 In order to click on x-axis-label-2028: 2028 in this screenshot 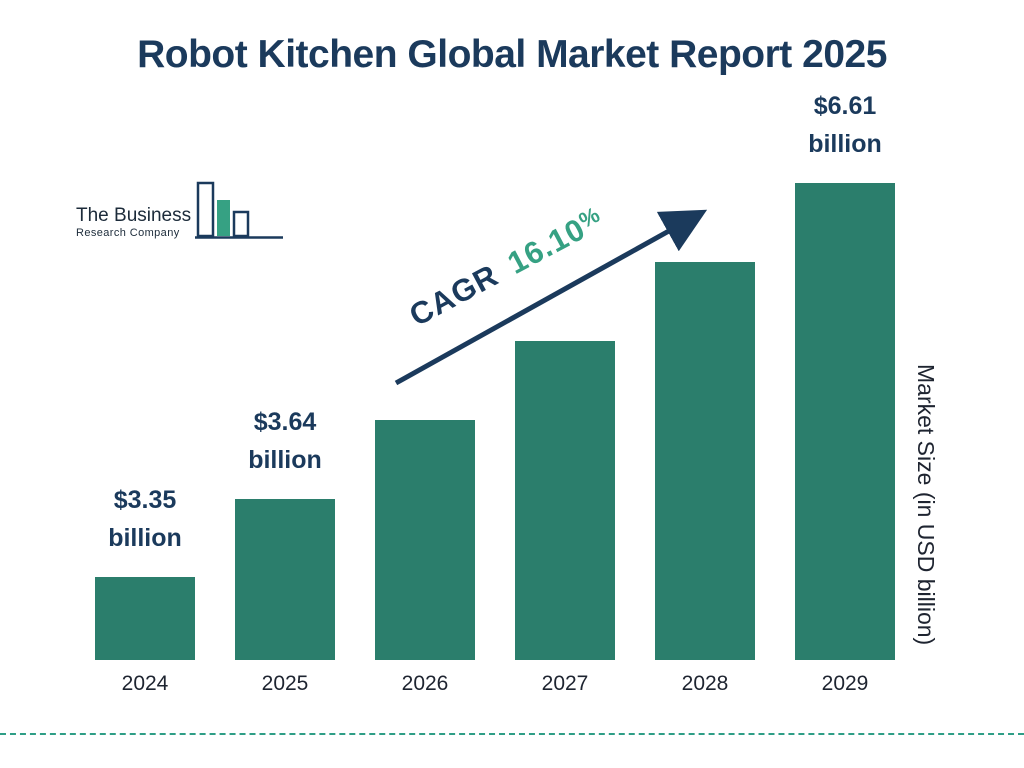, I will do `click(705, 683)`.